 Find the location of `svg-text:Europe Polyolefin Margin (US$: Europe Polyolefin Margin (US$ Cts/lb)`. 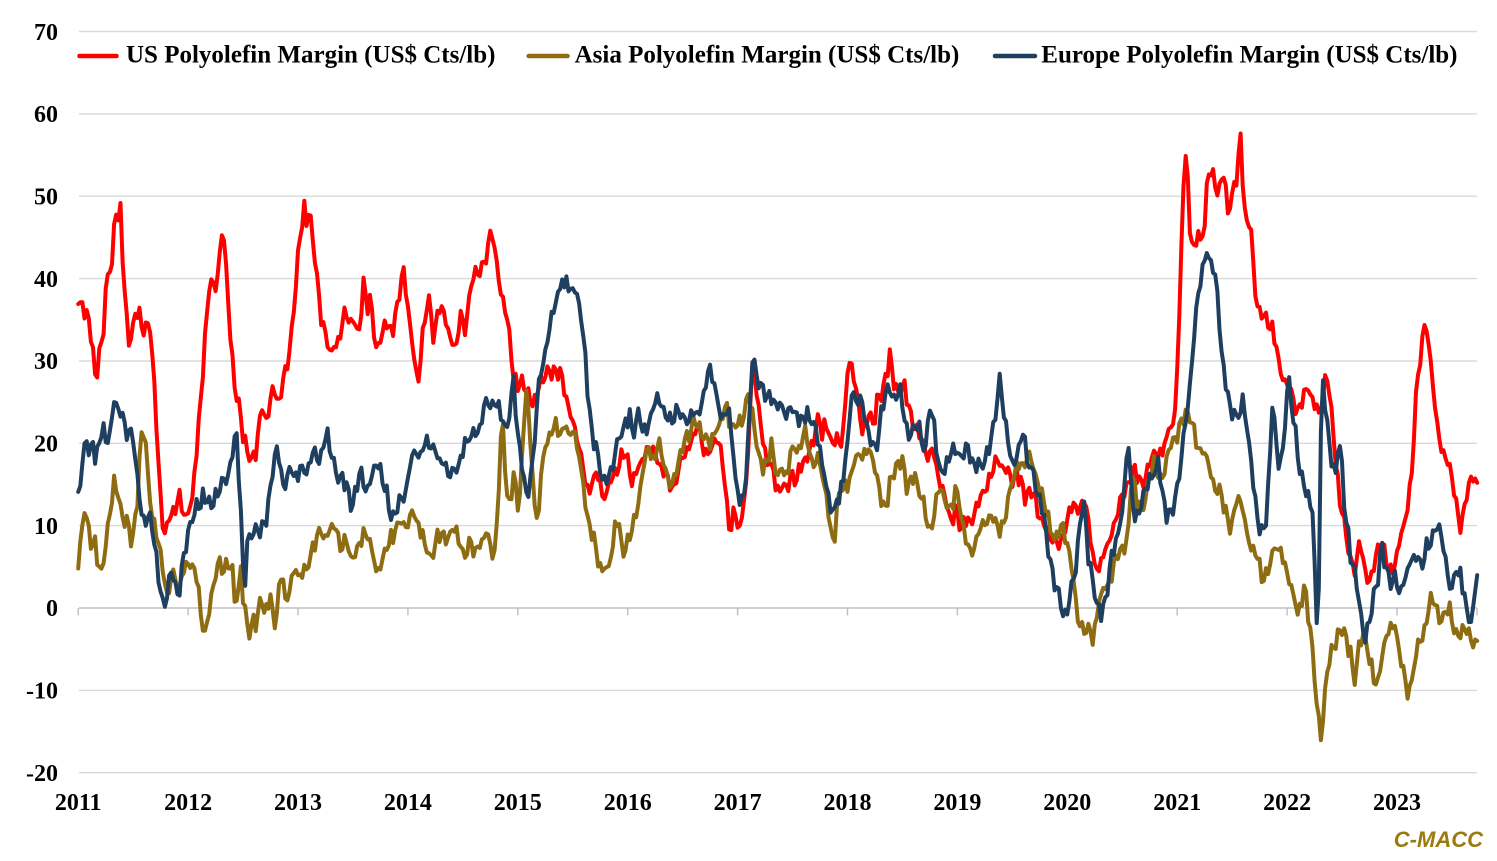

svg-text:Europe Polyolefin Margin (US$: Europe Polyolefin Margin (US$ Cts/lb) is located at coordinates (1249, 55).